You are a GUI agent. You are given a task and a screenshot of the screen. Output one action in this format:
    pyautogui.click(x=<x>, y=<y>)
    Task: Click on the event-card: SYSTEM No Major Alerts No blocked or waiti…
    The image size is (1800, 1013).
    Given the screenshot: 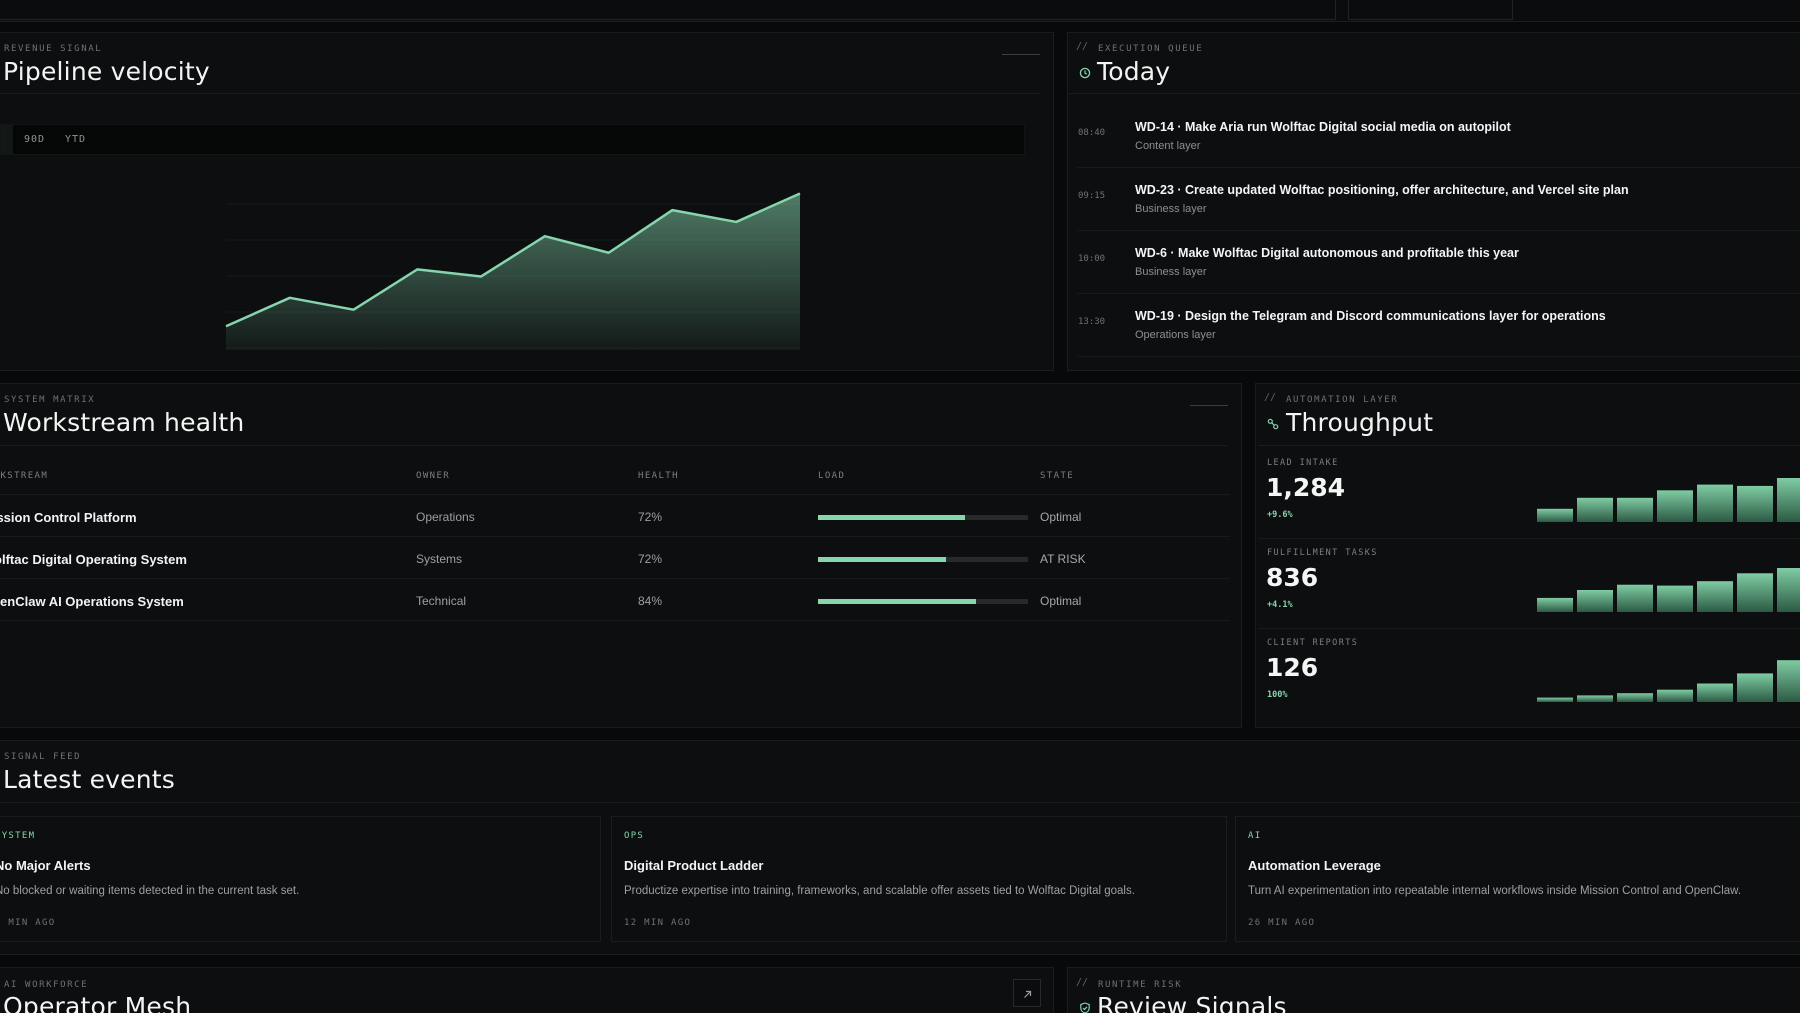 What is the action you would take?
    pyautogui.click(x=300, y=879)
    